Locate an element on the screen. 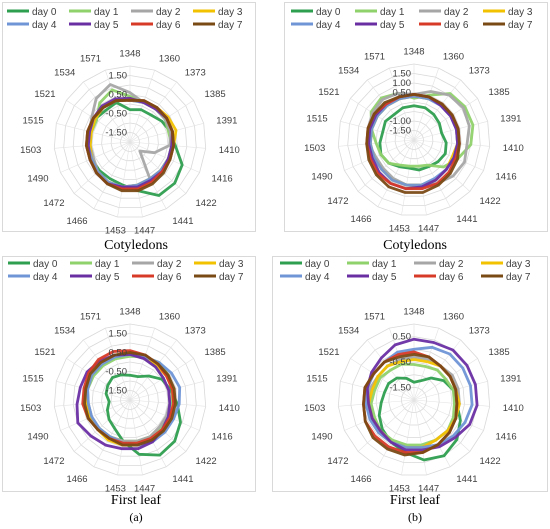 This screenshot has width=550, height=529. category-label: 1534 is located at coordinates (64, 330).